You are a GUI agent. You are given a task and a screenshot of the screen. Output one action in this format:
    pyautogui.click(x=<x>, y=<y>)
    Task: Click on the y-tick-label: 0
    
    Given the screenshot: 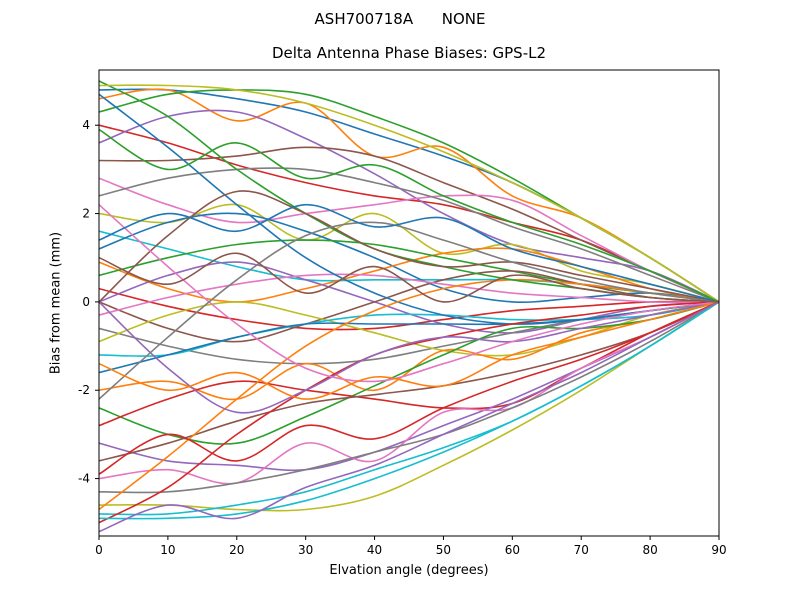 What is the action you would take?
    pyautogui.click(x=86, y=302)
    